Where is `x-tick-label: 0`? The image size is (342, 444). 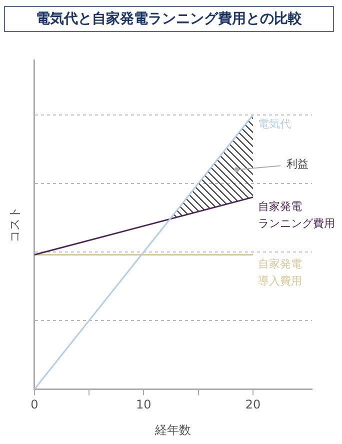 x-tick-label: 0 is located at coordinates (34, 405).